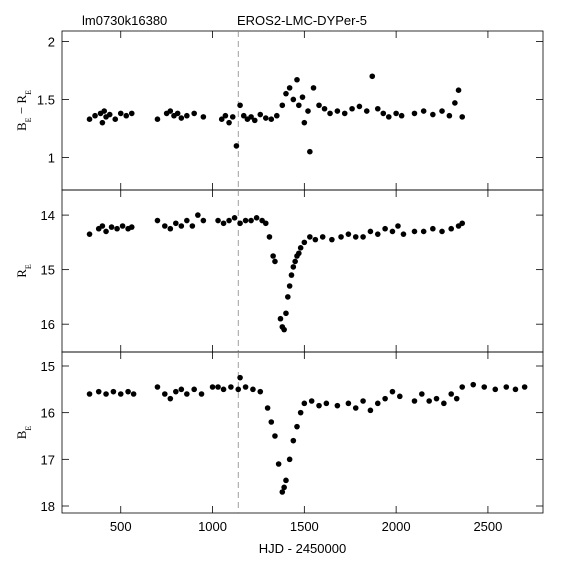 The width and height of the screenshot is (574, 574). What do you see at coordinates (51, 158) in the screenshot?
I see `y-tick-label: 1` at bounding box center [51, 158].